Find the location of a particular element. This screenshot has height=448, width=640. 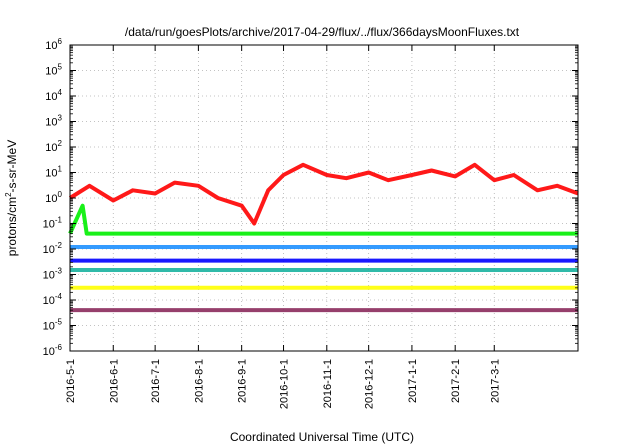

y-tick-label: 10³ is located at coordinates (53, 121).